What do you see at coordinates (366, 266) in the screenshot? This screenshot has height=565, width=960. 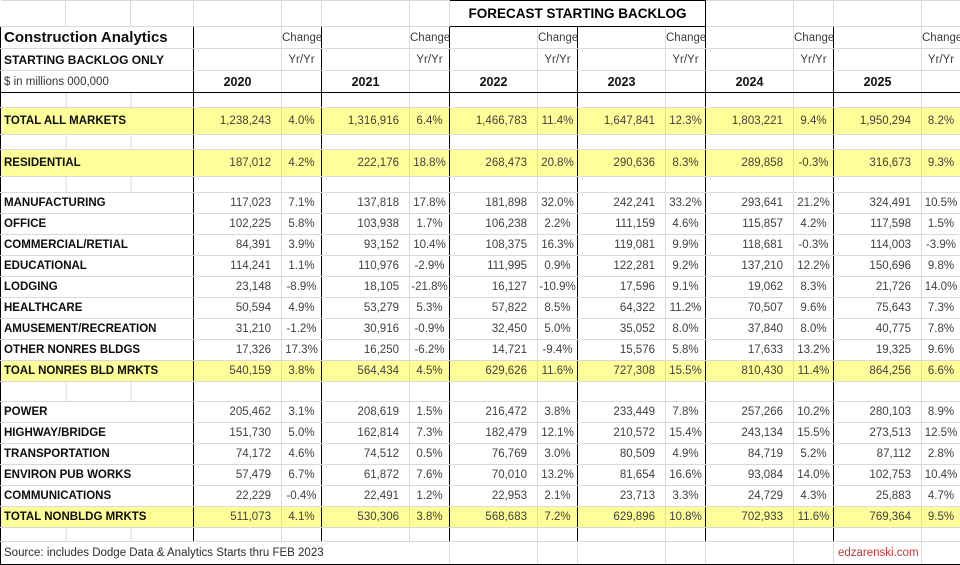 I see `cell-educational-2021-value: 110,976` at bounding box center [366, 266].